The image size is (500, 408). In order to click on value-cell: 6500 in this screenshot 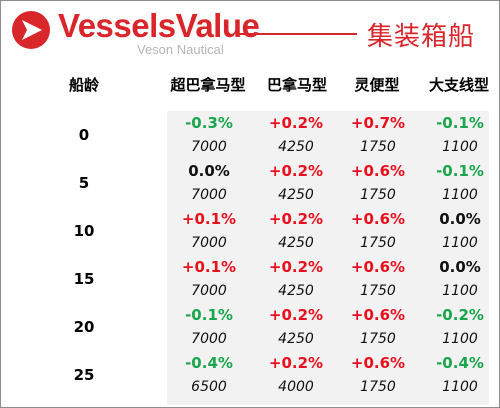, I will do `click(209, 387)`.